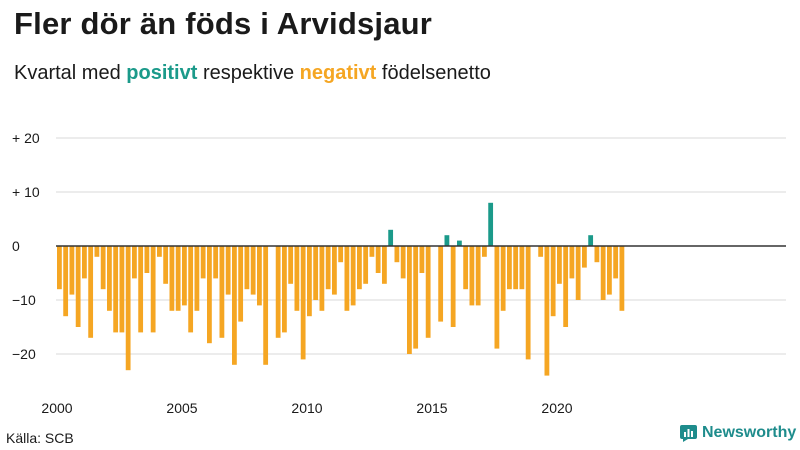  Describe the element at coordinates (278, 292) in the screenshot. I see `bar-2008Q4` at that location.